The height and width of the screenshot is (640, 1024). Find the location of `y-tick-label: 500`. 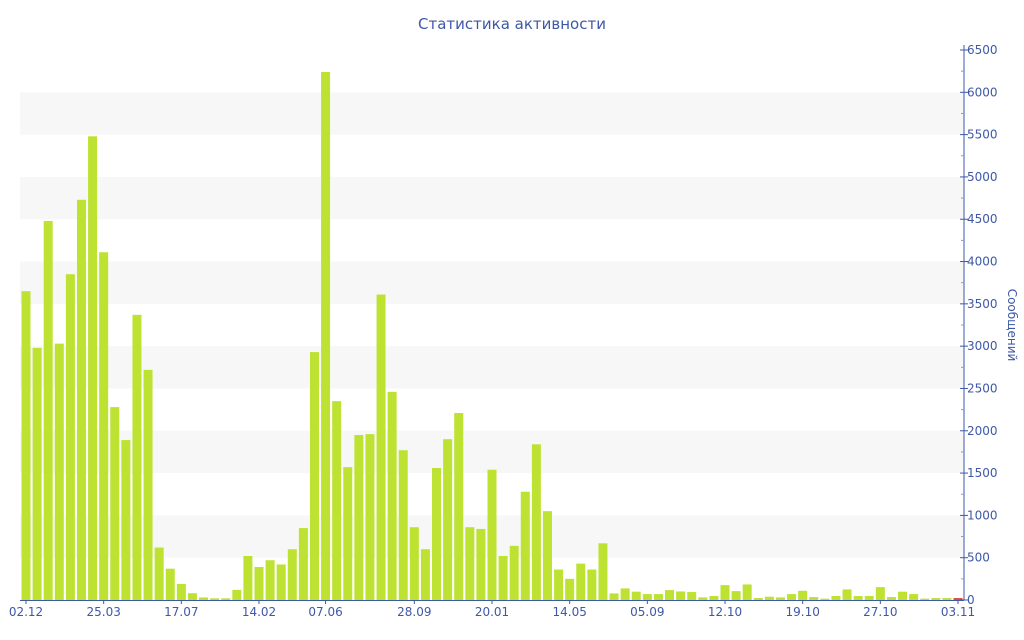

y-tick-label: 500 is located at coordinates (978, 558).